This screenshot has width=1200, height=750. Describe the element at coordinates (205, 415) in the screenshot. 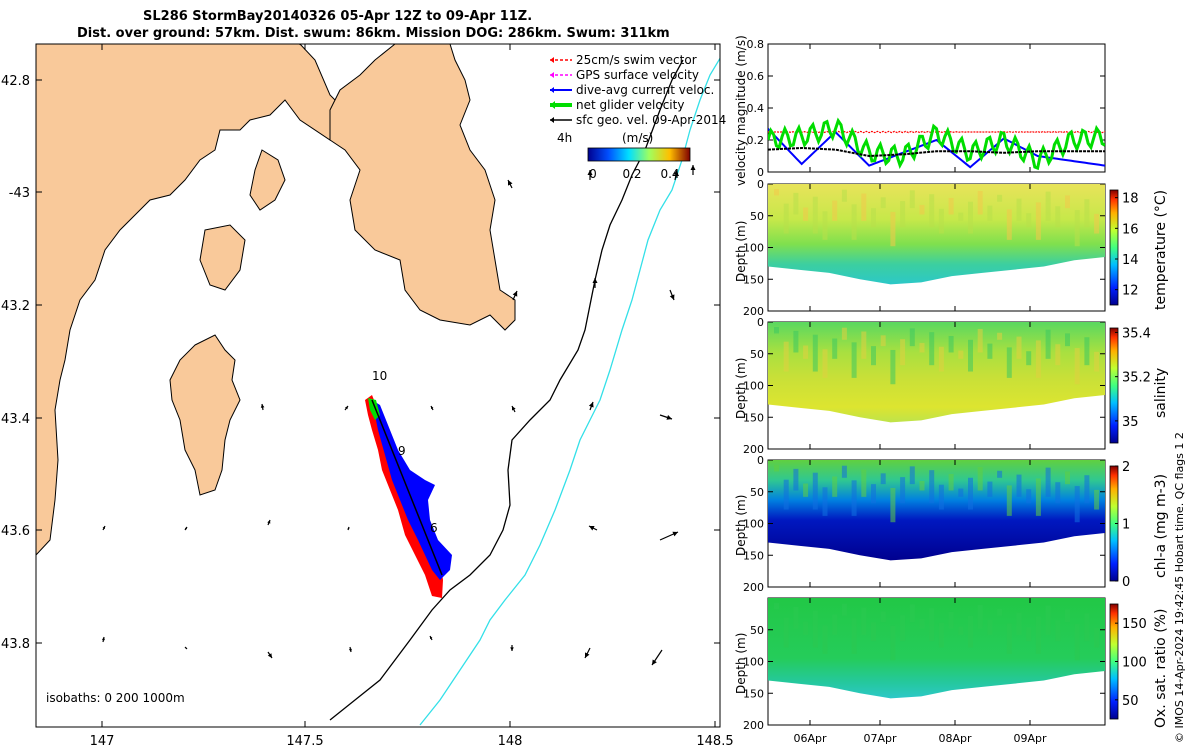

I see `land-south-peninsula` at that location.